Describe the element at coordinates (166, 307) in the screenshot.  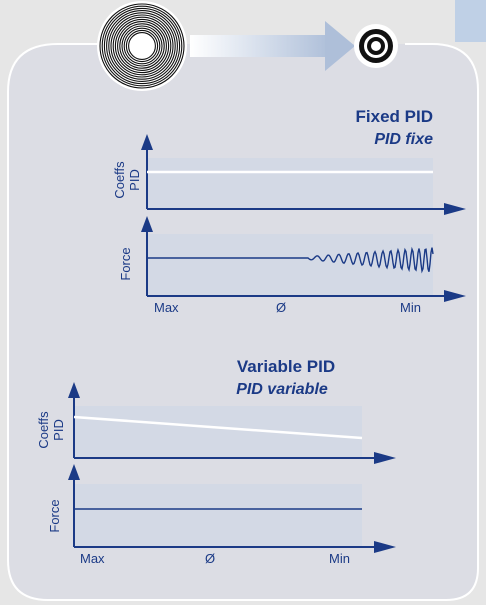
I see `fixed-tick-max: Max` at that location.